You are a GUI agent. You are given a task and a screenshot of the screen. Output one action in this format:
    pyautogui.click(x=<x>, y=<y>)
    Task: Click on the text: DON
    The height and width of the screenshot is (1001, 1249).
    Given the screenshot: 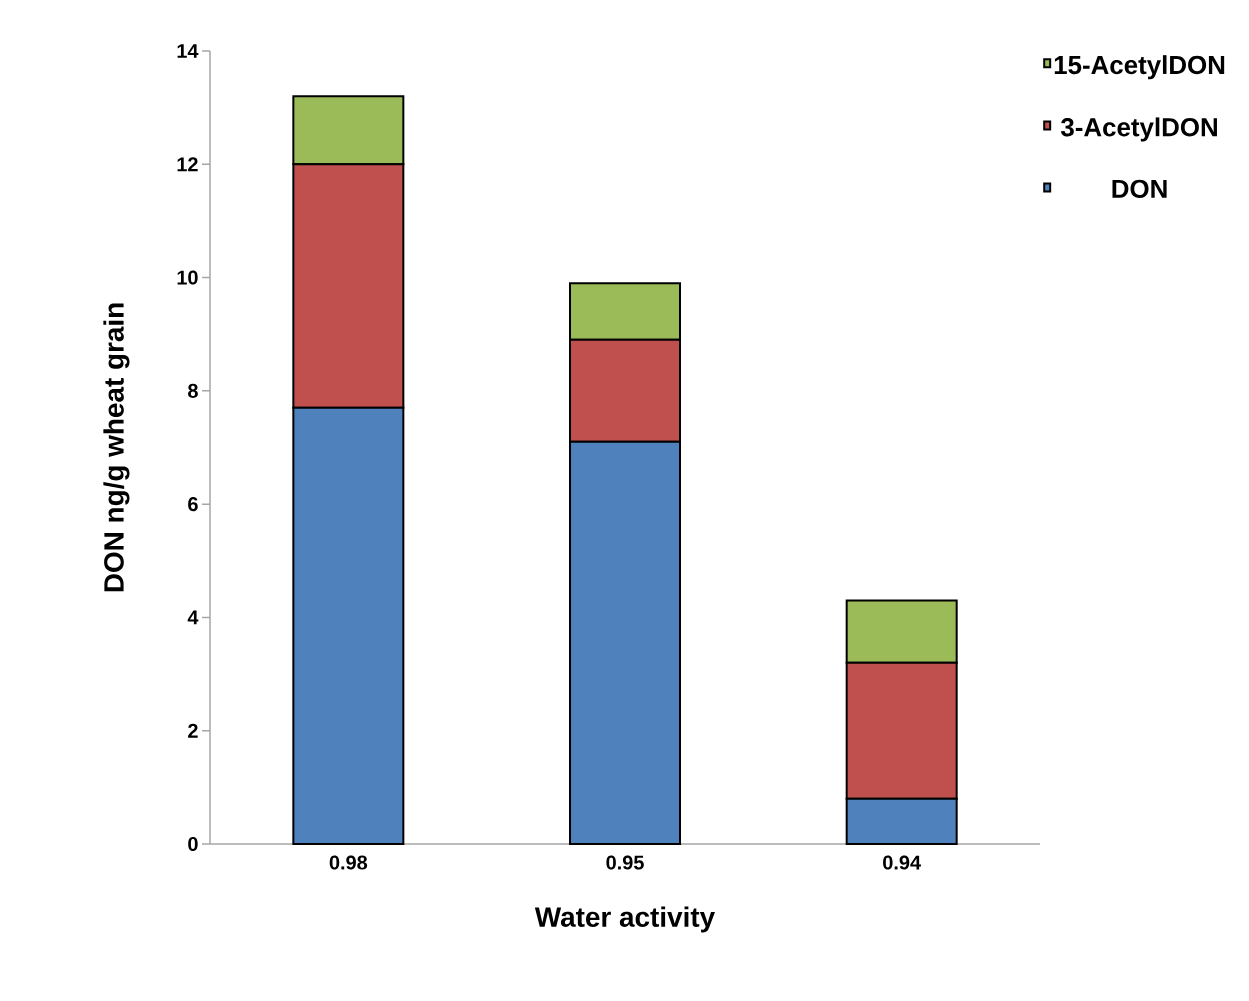 What is the action you would take?
    pyautogui.click(x=1139, y=188)
    